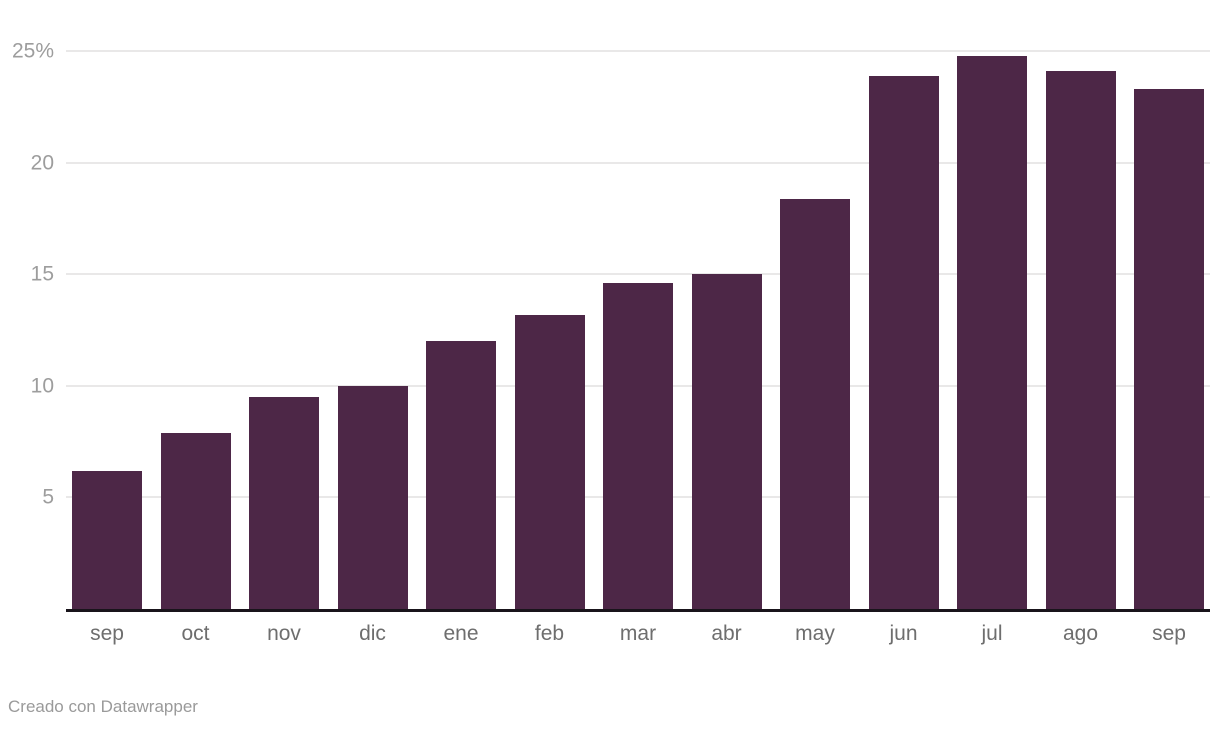 The image size is (1220, 732). I want to click on y-axis-label-5: 5, so click(48, 497).